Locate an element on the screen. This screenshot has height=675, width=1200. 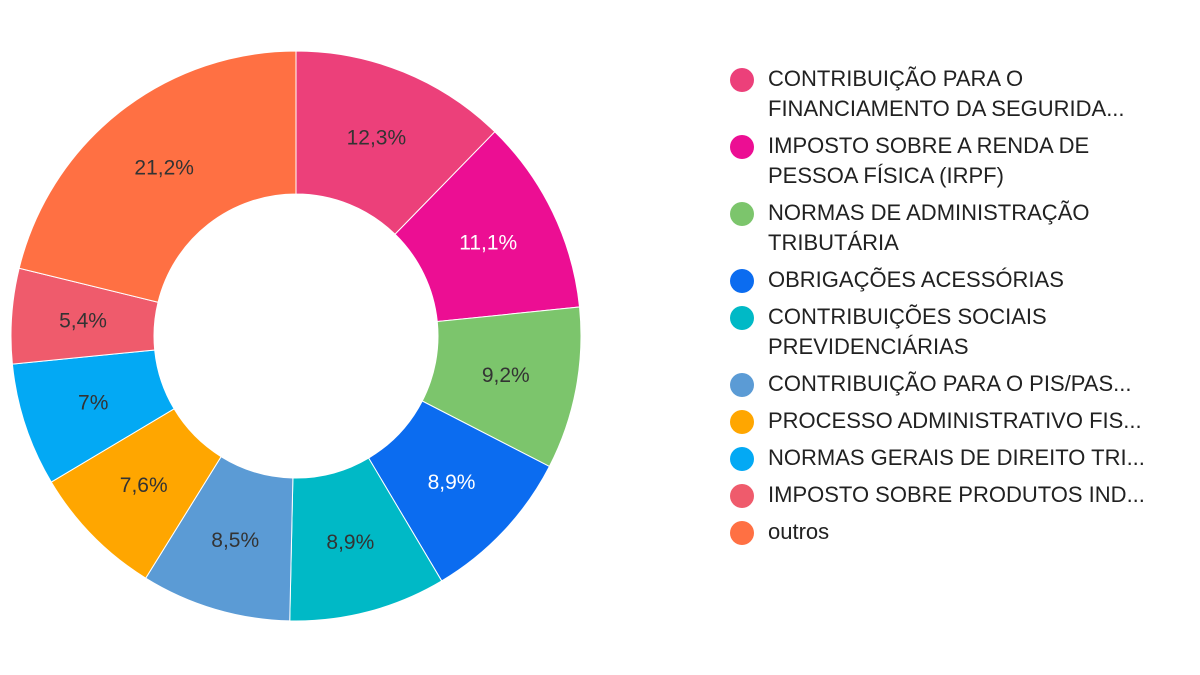
legend-item: OBRIGAÇÕES ACESSÓRIAS is located at coordinates (960, 280).